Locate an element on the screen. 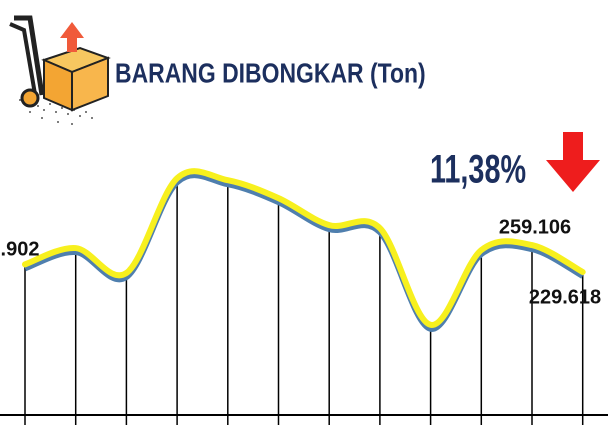 The width and height of the screenshot is (608, 426). down-arrow is located at coordinates (573, 162).